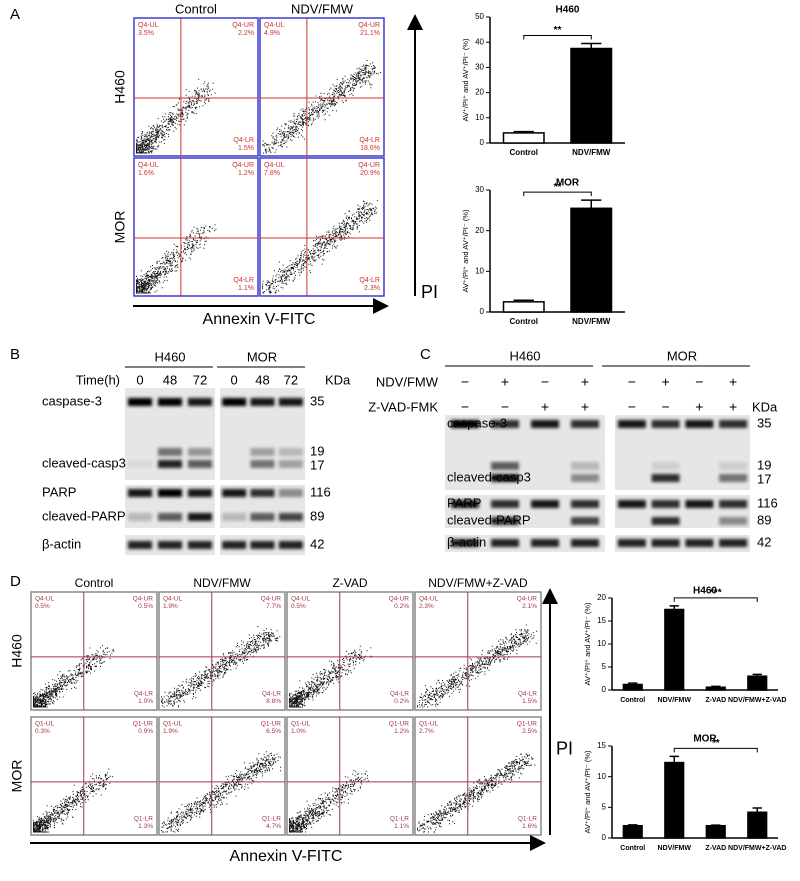  I want to click on quadrant-percent: 7.8%, so click(272, 173).